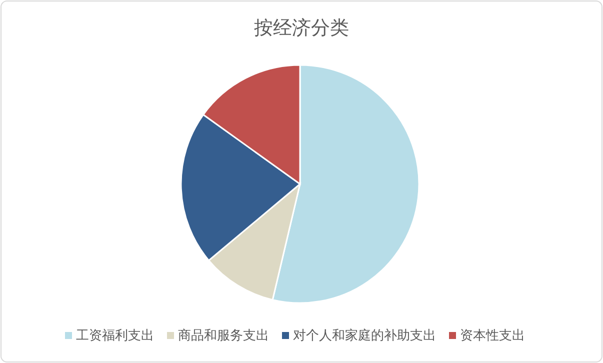 The width and height of the screenshot is (603, 363). Describe the element at coordinates (115, 336) in the screenshot. I see `legend-label: 工资福利支出` at that location.